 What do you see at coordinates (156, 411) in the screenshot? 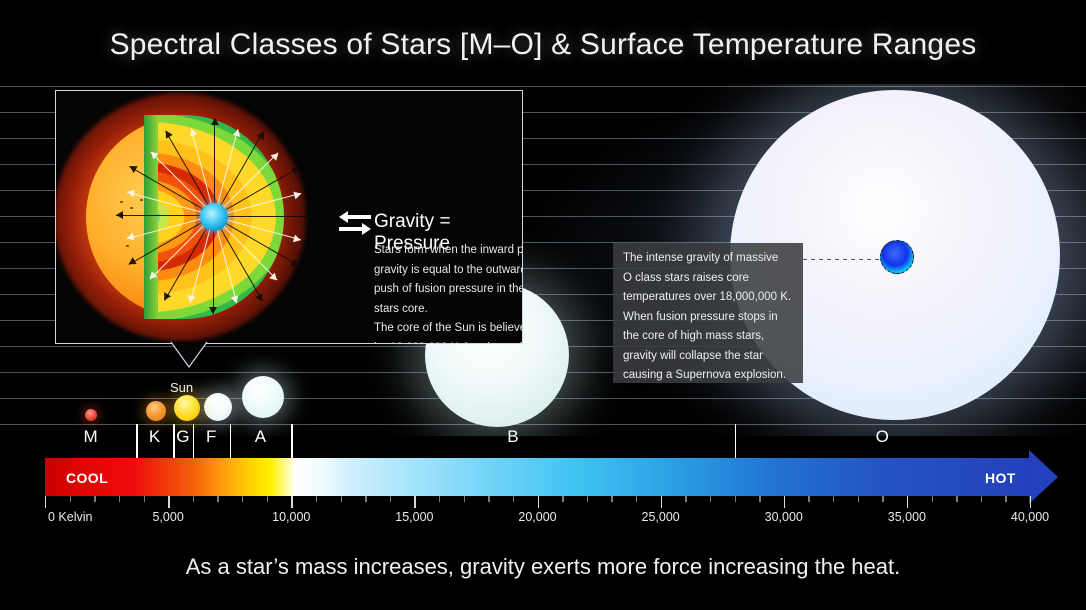
I see `star-k` at bounding box center [156, 411].